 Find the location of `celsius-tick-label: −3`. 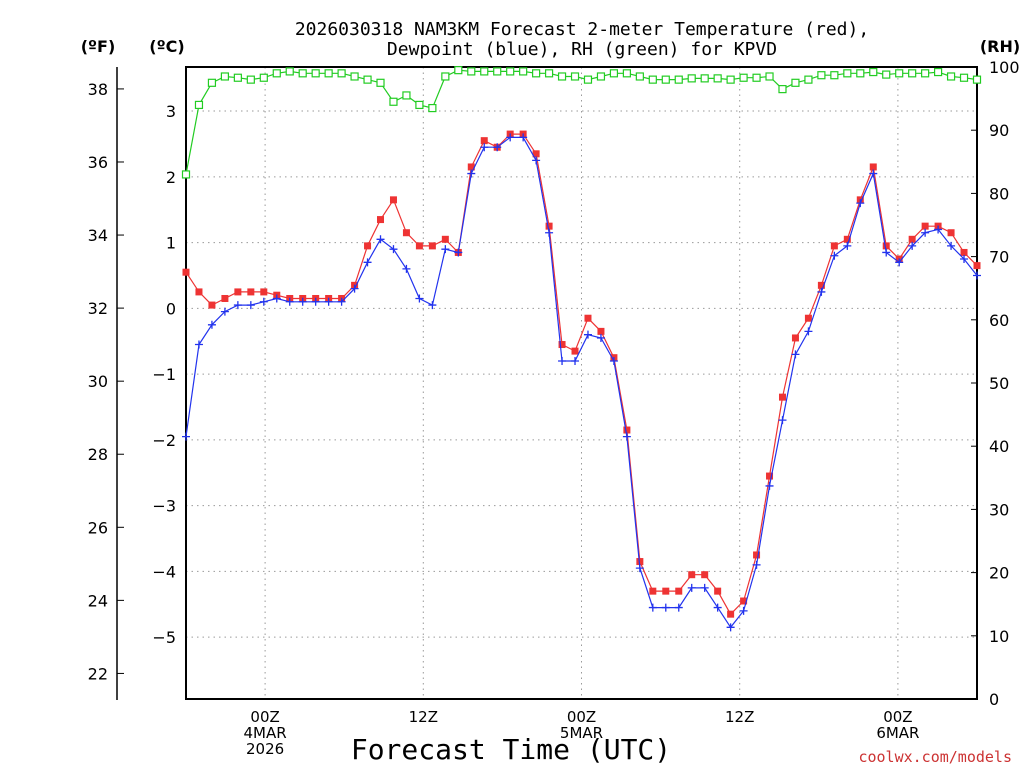

celsius-tick-label: −3 is located at coordinates (164, 506).